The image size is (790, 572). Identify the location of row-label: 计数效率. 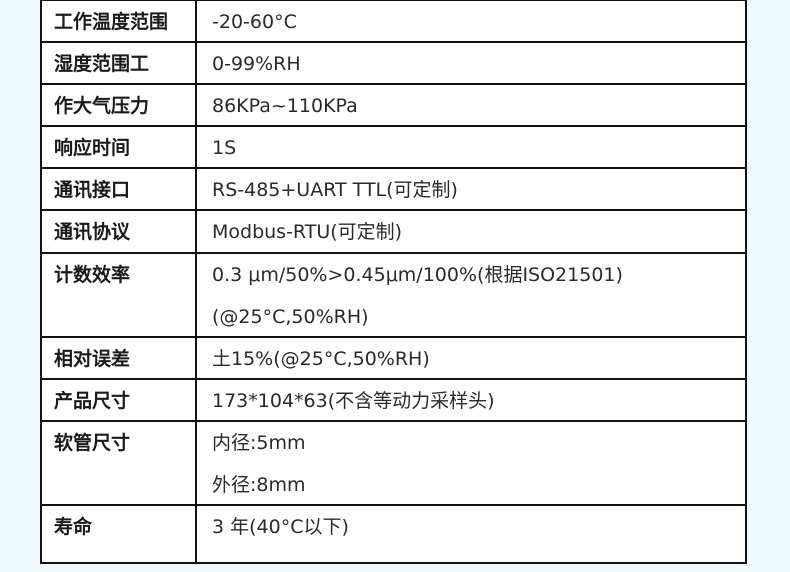
(119, 295).